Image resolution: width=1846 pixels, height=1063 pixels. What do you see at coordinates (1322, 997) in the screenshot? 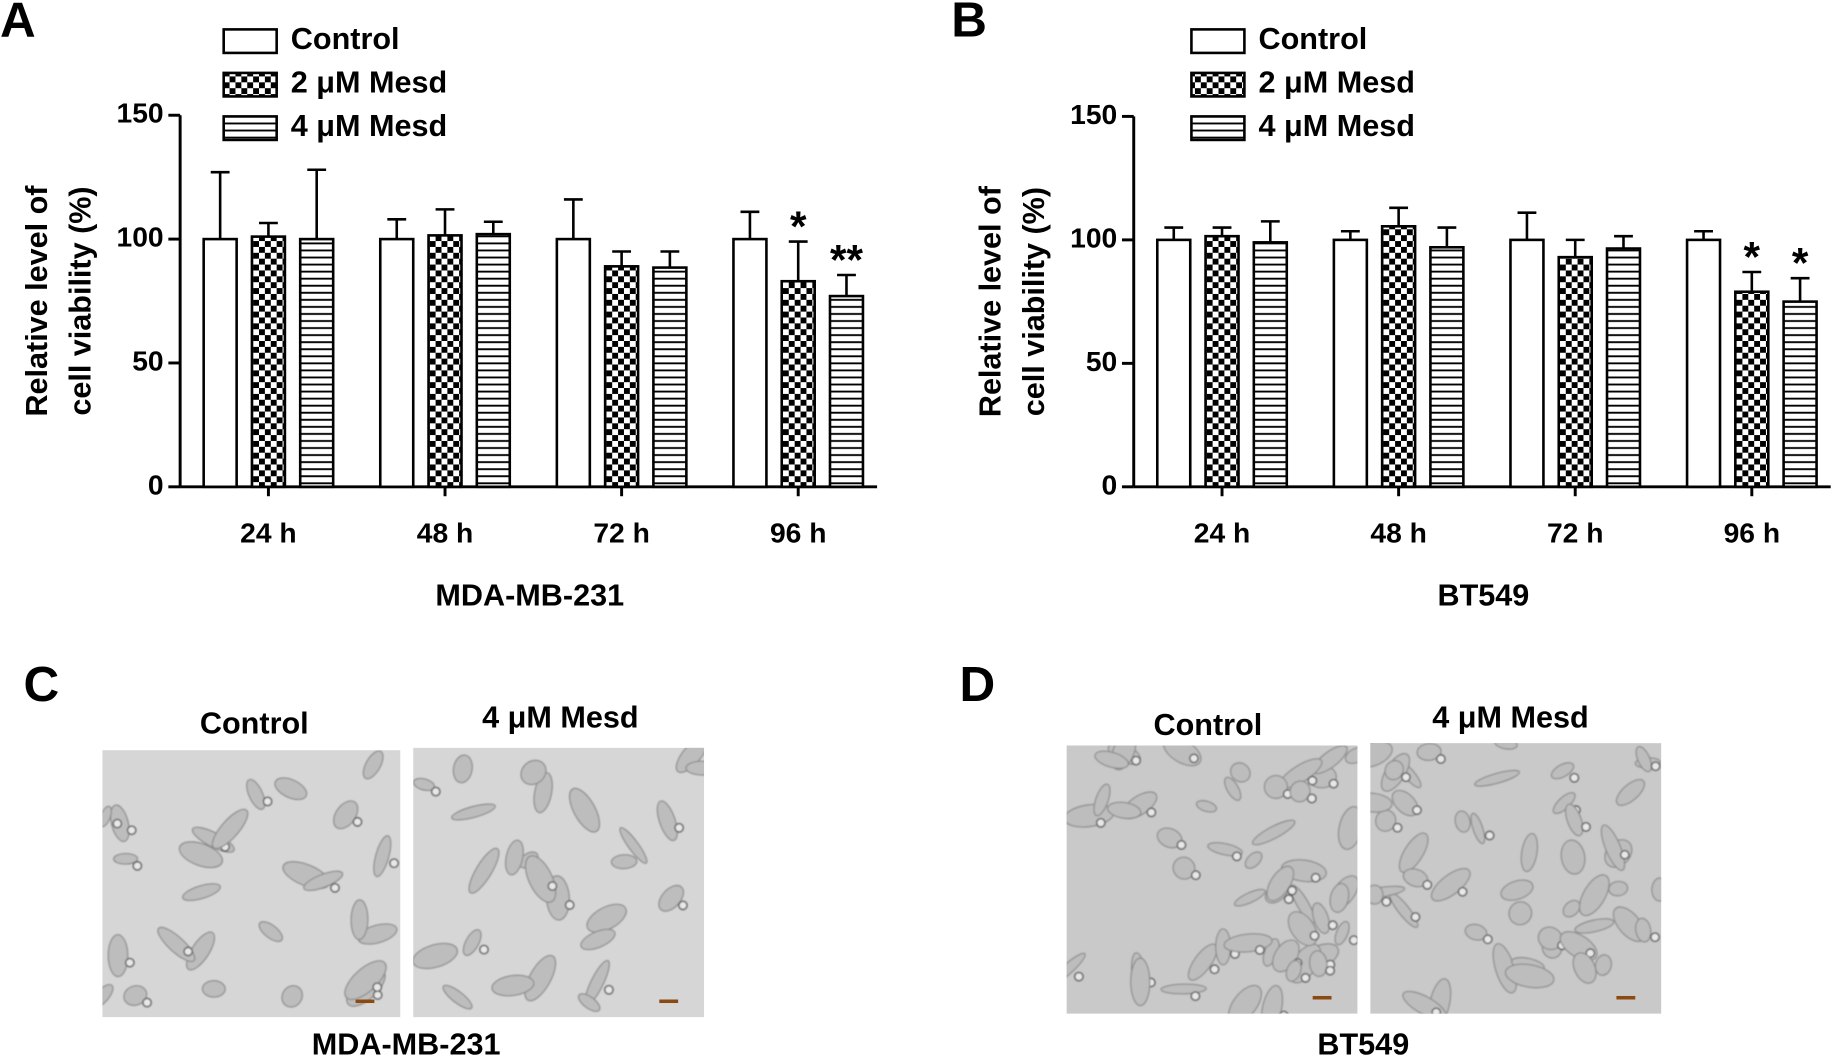
I see `scale-bar` at bounding box center [1322, 997].